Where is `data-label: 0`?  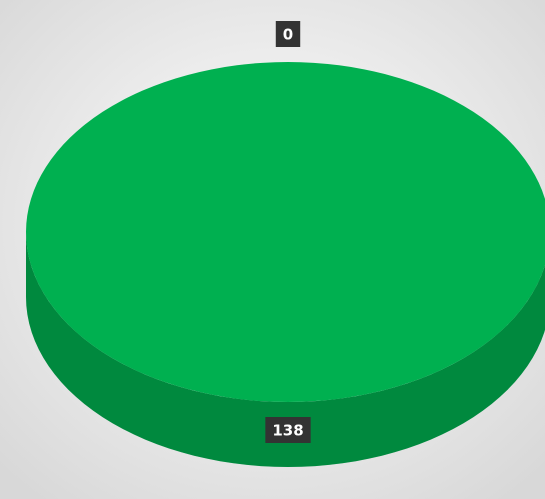 data-label: 0 is located at coordinates (288, 35).